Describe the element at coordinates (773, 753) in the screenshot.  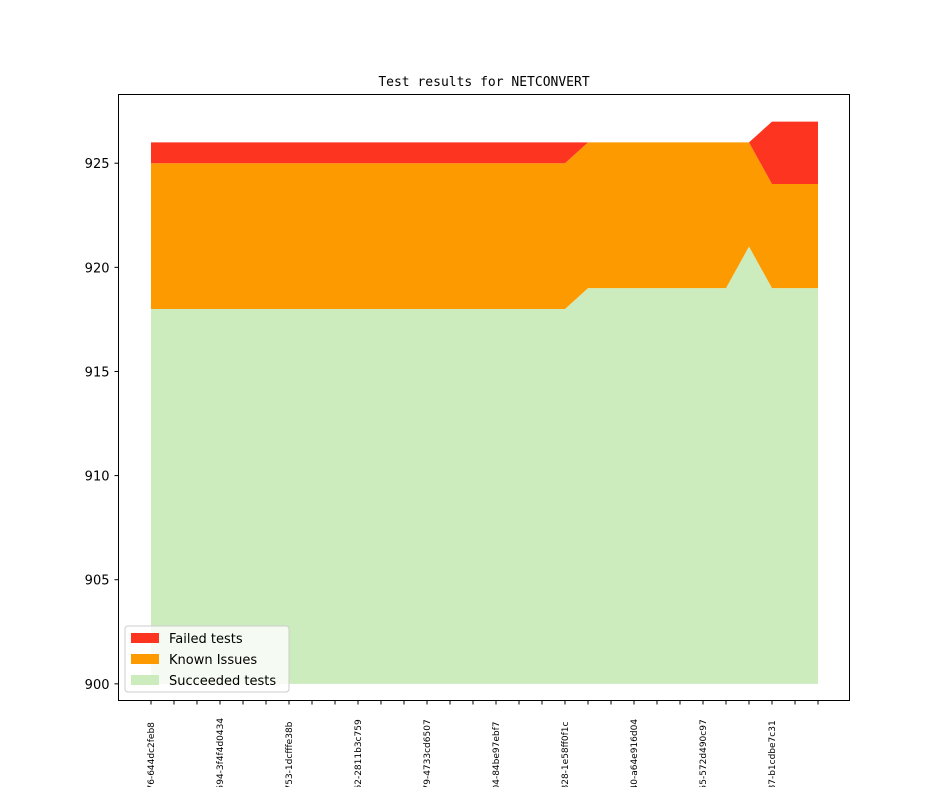
I see `x-tick-label: 87-b1cdbe7c31` at that location.